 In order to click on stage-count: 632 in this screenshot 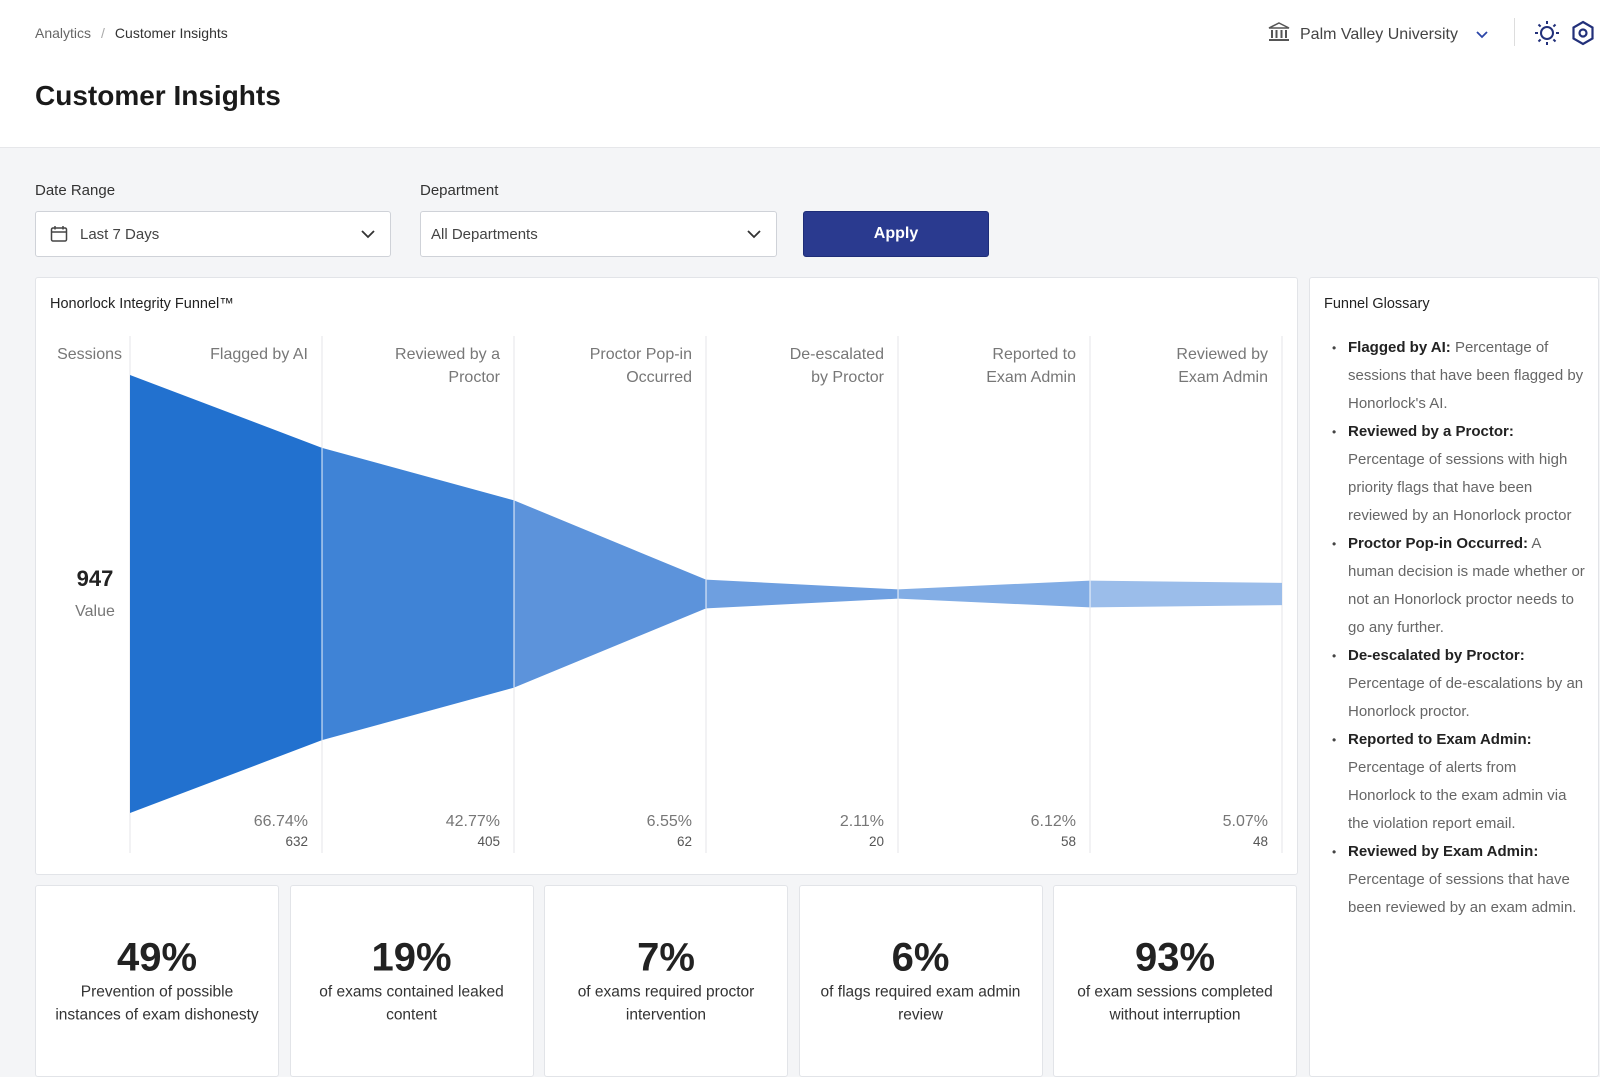, I will do `click(296, 841)`.